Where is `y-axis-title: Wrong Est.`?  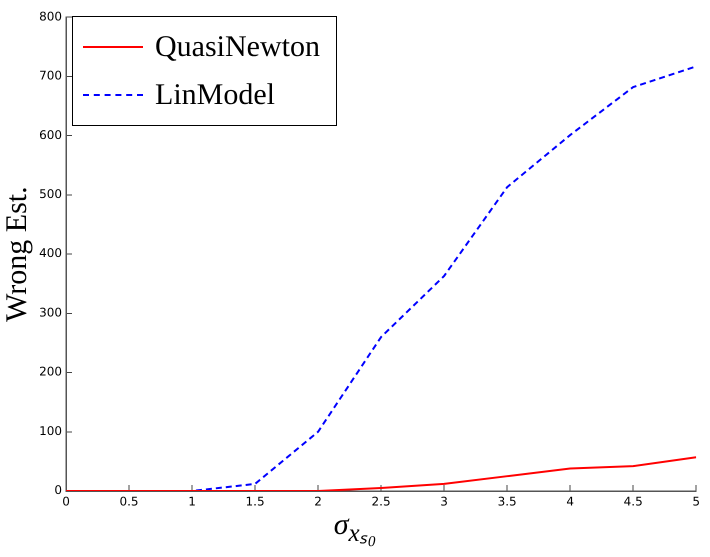
y-axis-title: Wrong Est. is located at coordinates (16, 254).